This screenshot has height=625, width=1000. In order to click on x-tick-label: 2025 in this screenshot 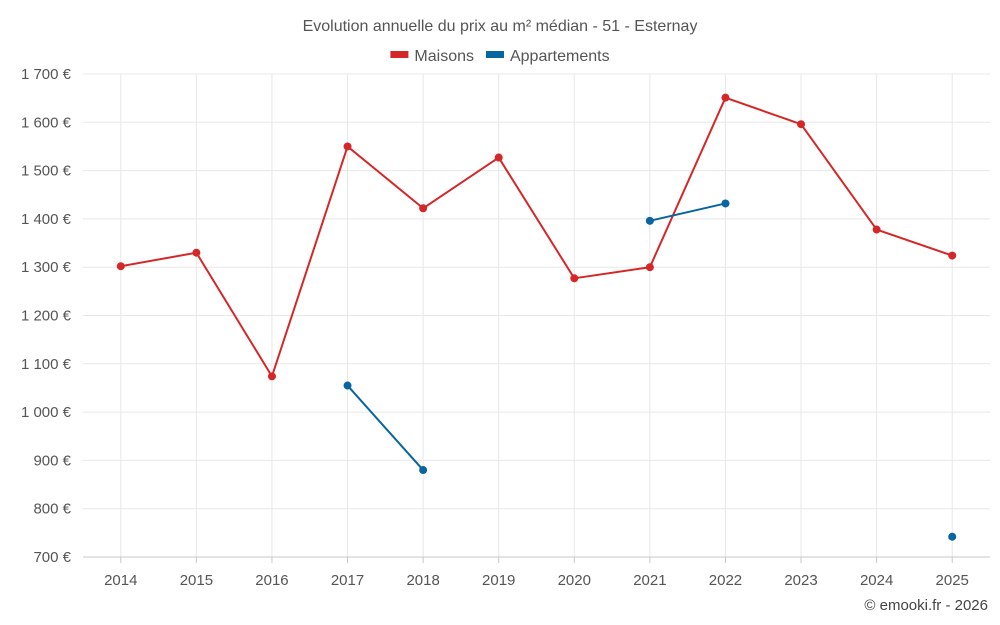, I will do `click(952, 580)`.